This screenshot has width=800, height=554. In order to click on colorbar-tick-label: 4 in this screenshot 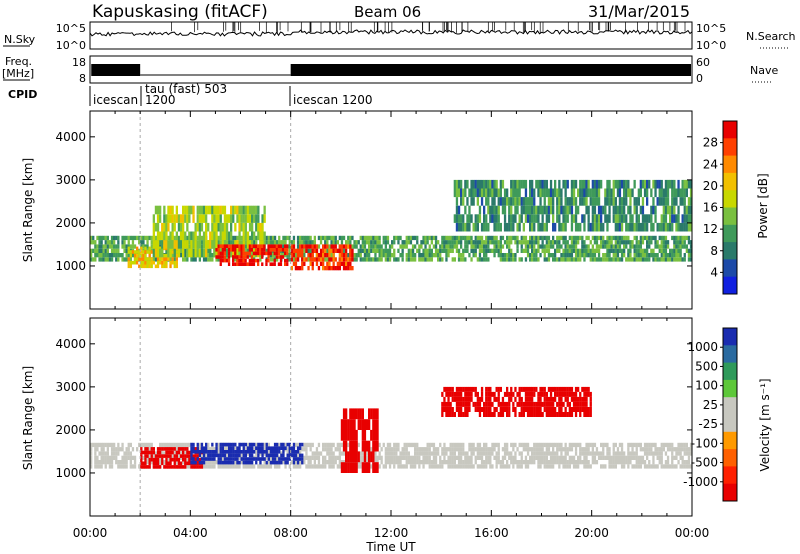, I will do `click(714, 272)`.